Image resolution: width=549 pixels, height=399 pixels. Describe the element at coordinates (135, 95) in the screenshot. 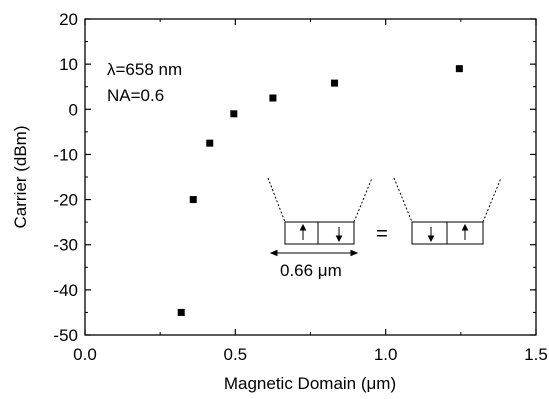

I see `na-annotation: NA=0.6` at that location.